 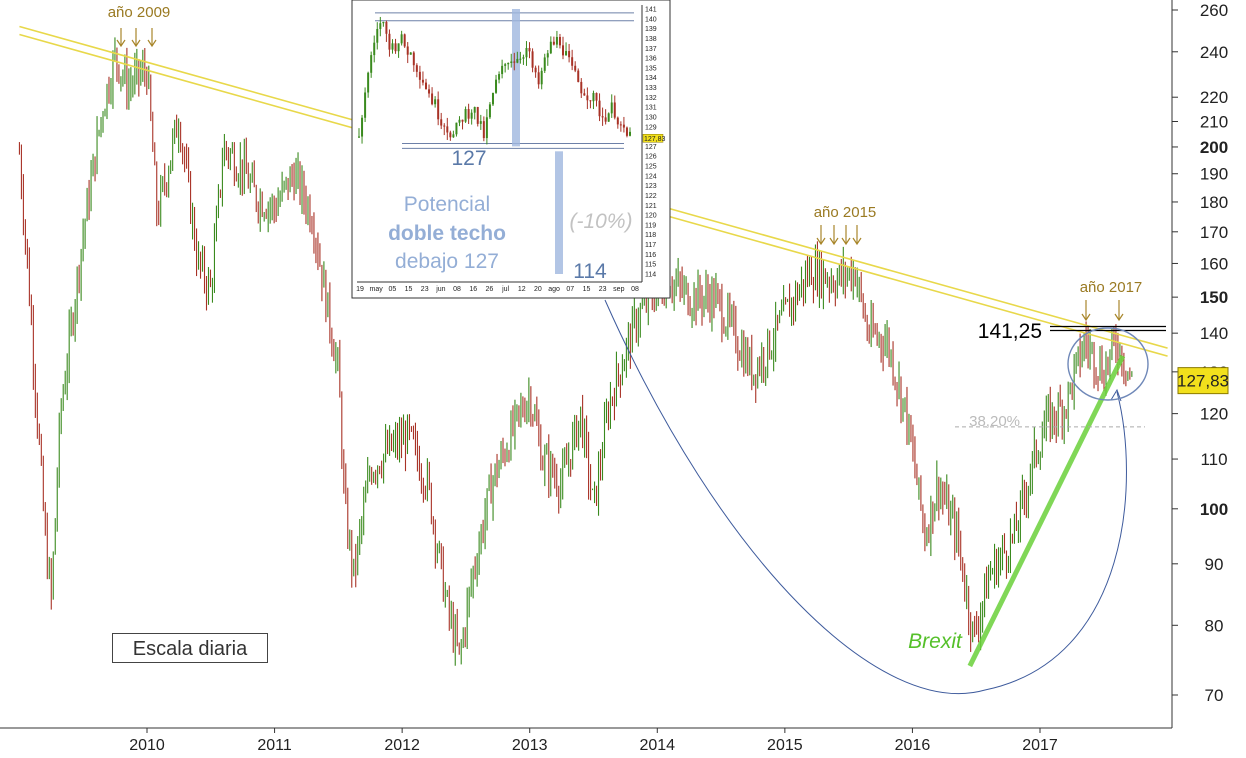 What do you see at coordinates (651, 59) in the screenshot?
I see `inset-y-tick-label: 136` at bounding box center [651, 59].